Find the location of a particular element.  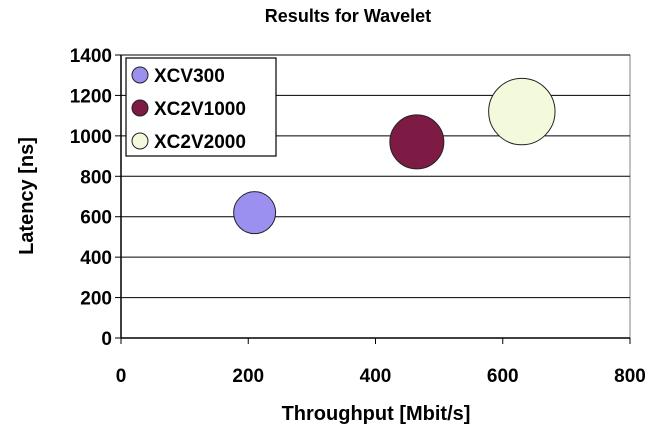

legend: XCV300 XC2V1000 XC2V2000 is located at coordinates (201, 107).